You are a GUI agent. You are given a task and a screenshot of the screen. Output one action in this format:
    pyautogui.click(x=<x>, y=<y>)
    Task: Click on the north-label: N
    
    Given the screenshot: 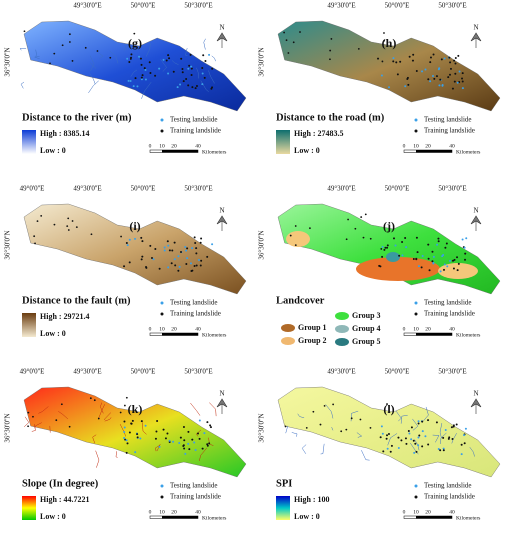 What is the action you would take?
    pyautogui.click(x=475, y=394)
    